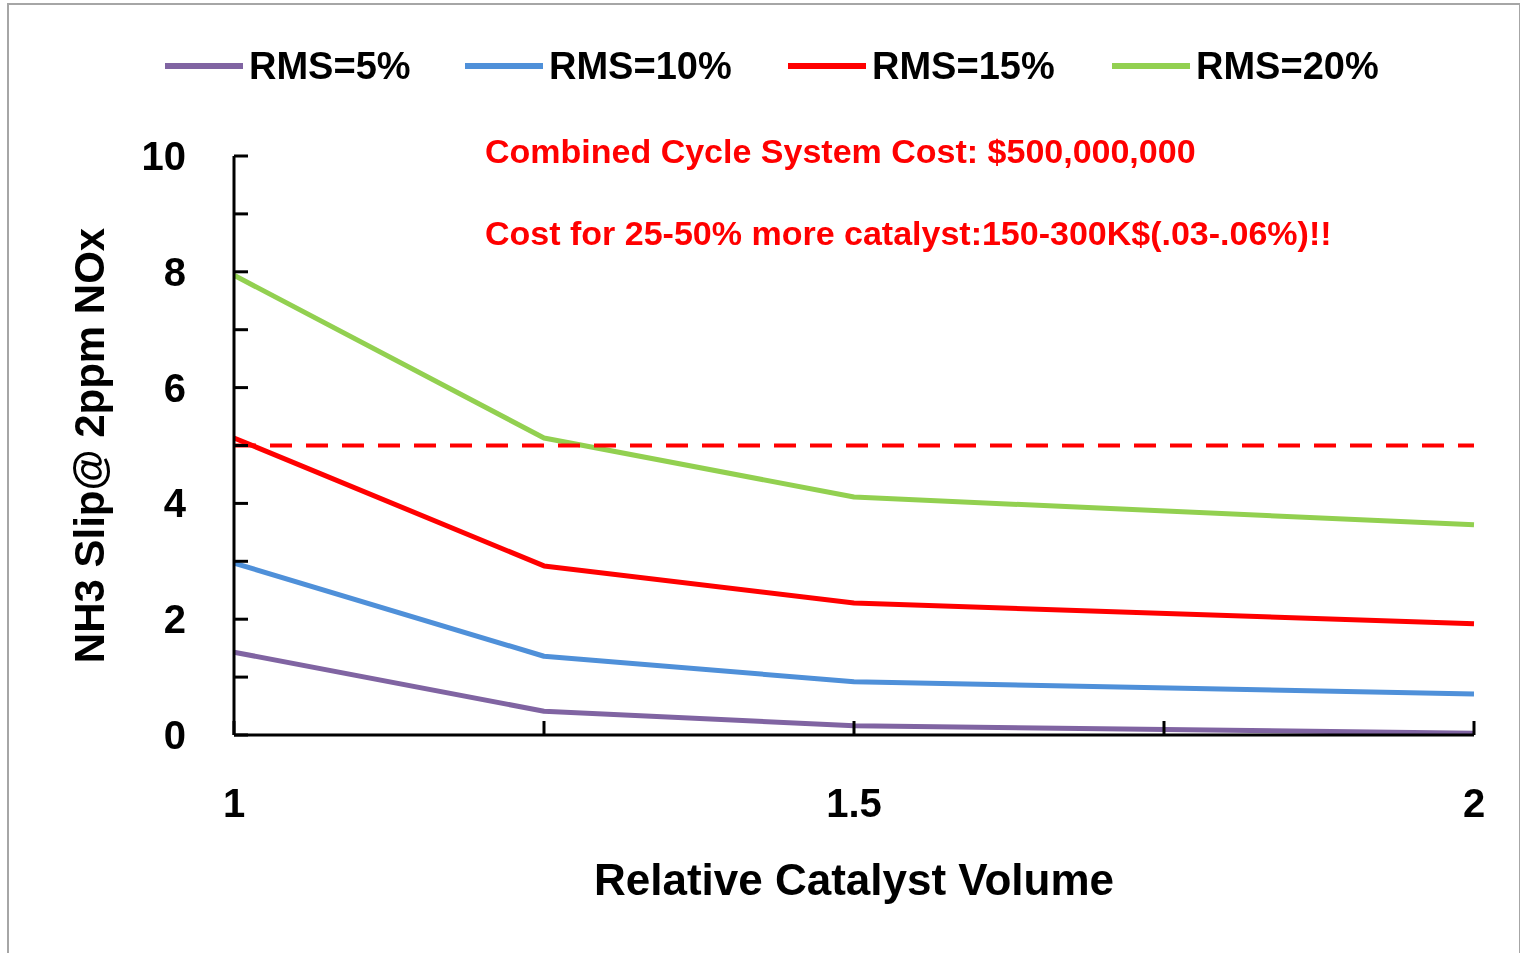 This screenshot has height=953, width=1520. Describe the element at coordinates (1474, 803) in the screenshot. I see `x-tick-label: 2` at that location.